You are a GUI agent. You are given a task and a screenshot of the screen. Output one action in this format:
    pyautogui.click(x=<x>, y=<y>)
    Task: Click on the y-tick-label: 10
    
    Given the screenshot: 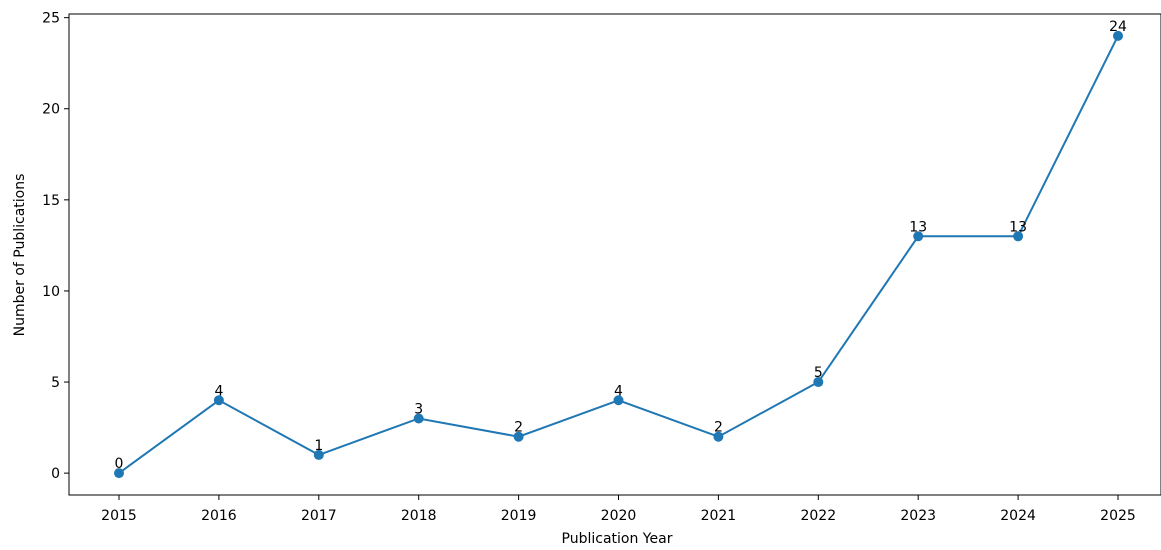 What is the action you would take?
    pyautogui.click(x=51, y=292)
    